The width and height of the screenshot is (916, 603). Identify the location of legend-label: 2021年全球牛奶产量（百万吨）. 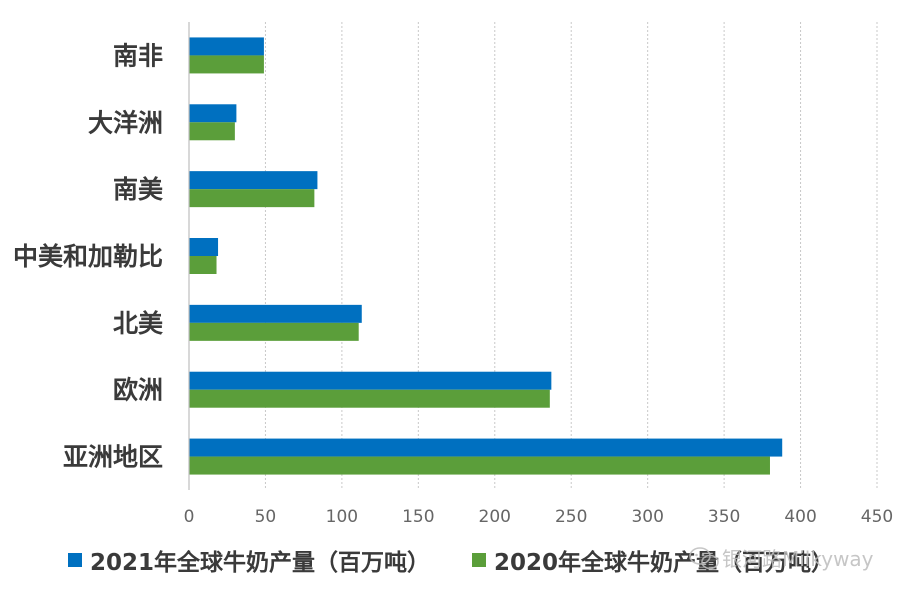
(260, 562).